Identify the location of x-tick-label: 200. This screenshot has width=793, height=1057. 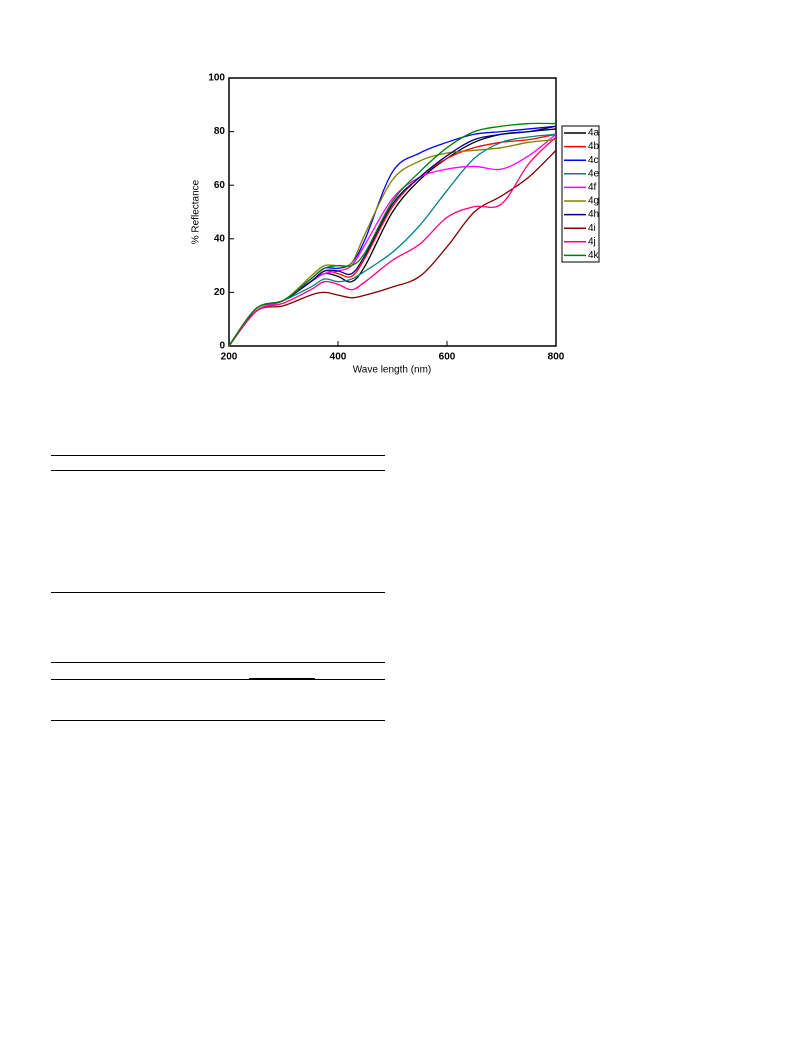
(229, 357).